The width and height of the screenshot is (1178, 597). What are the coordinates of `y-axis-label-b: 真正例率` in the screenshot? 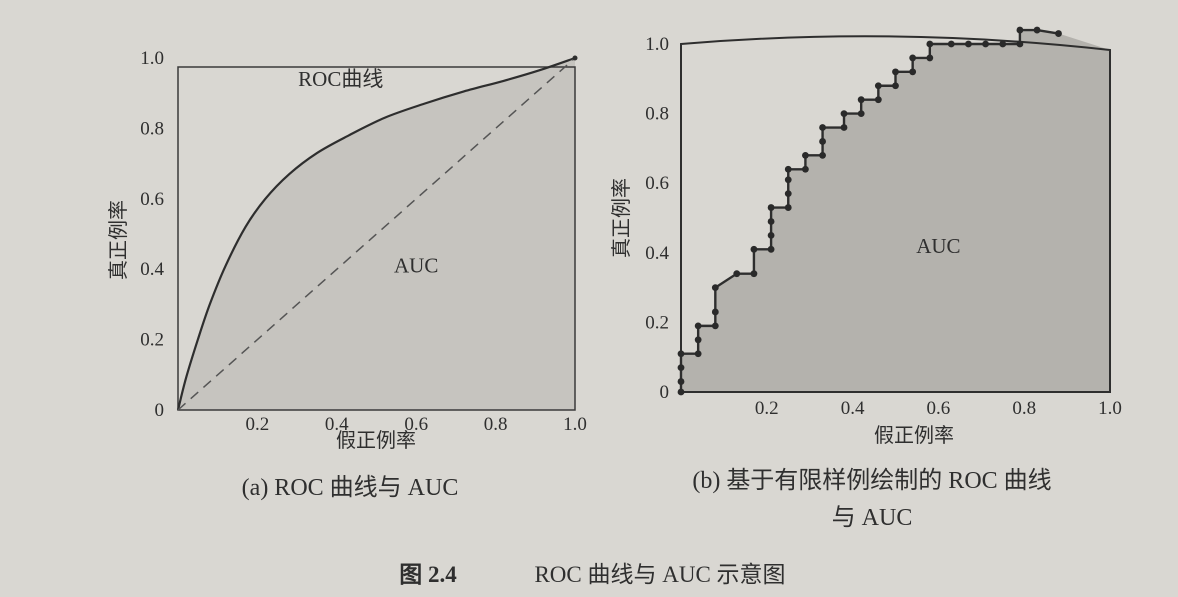 It's located at (621, 218).